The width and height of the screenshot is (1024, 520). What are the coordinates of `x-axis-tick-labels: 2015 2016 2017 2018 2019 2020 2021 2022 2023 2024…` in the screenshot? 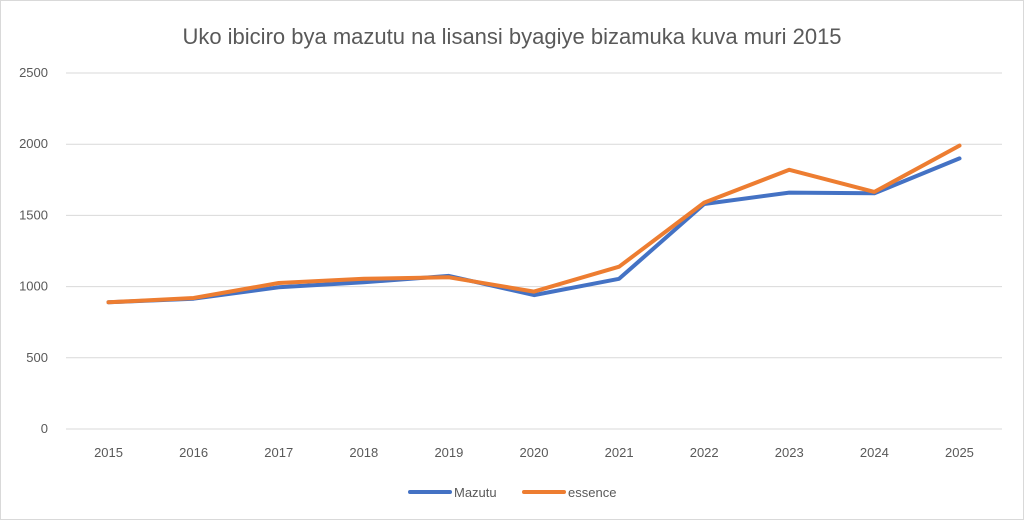 It's located at (534, 452).